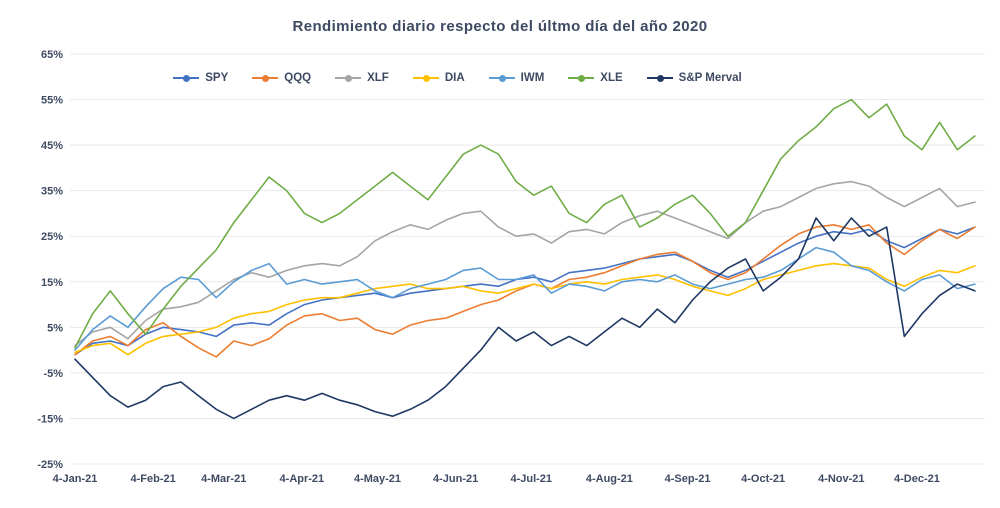  Describe the element at coordinates (55, 328) in the screenshot. I see `y-tick-label: 5%` at that location.